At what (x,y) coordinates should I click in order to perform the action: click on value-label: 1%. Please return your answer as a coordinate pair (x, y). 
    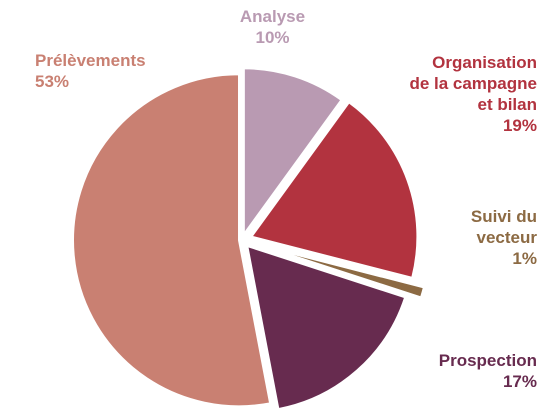
    Looking at the image, I should click on (524, 258).